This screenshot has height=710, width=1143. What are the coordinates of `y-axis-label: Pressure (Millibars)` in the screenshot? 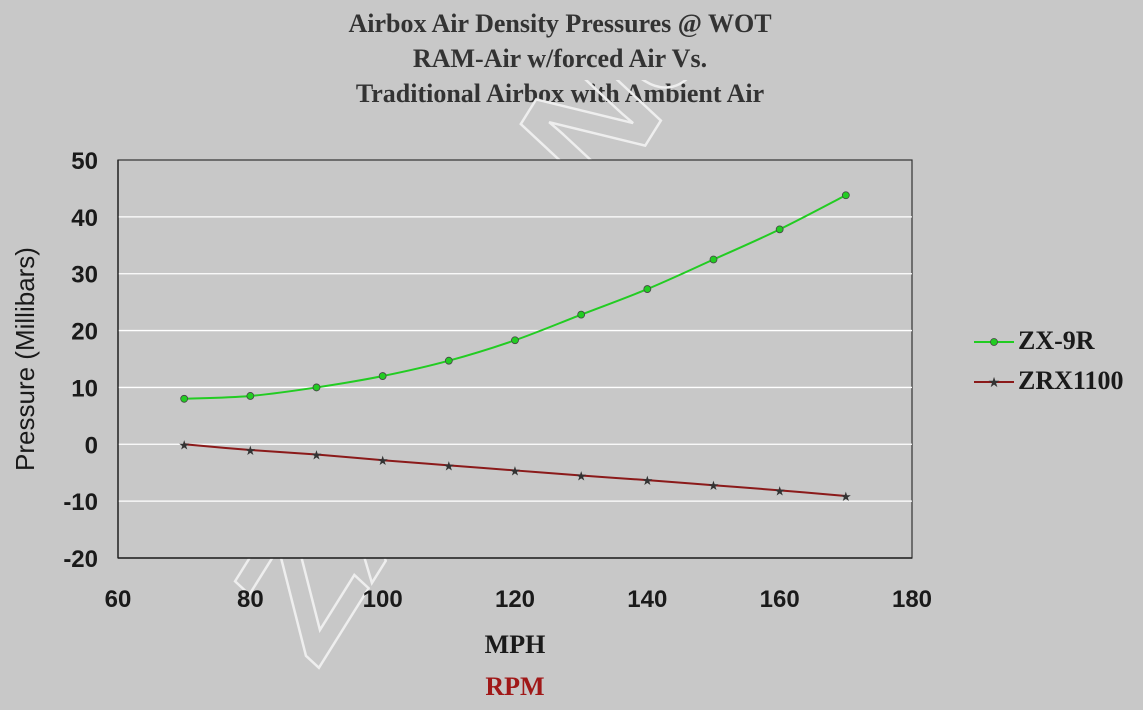 It's located at (25, 359).